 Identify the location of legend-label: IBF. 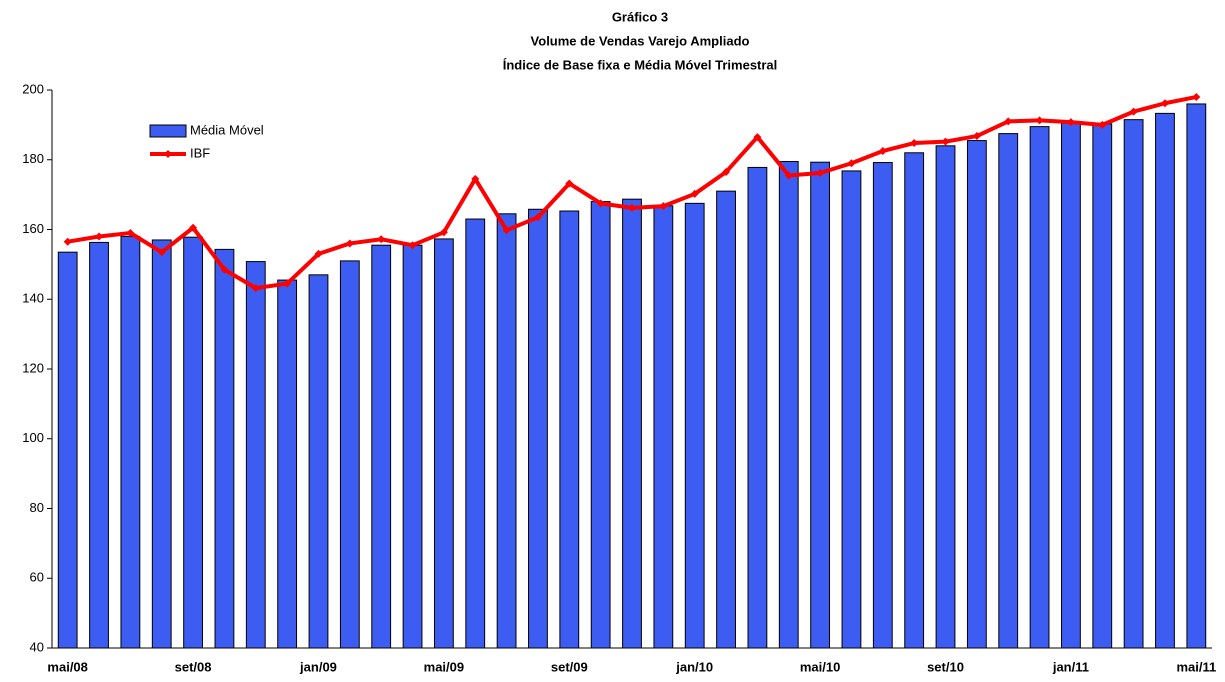
(200, 152).